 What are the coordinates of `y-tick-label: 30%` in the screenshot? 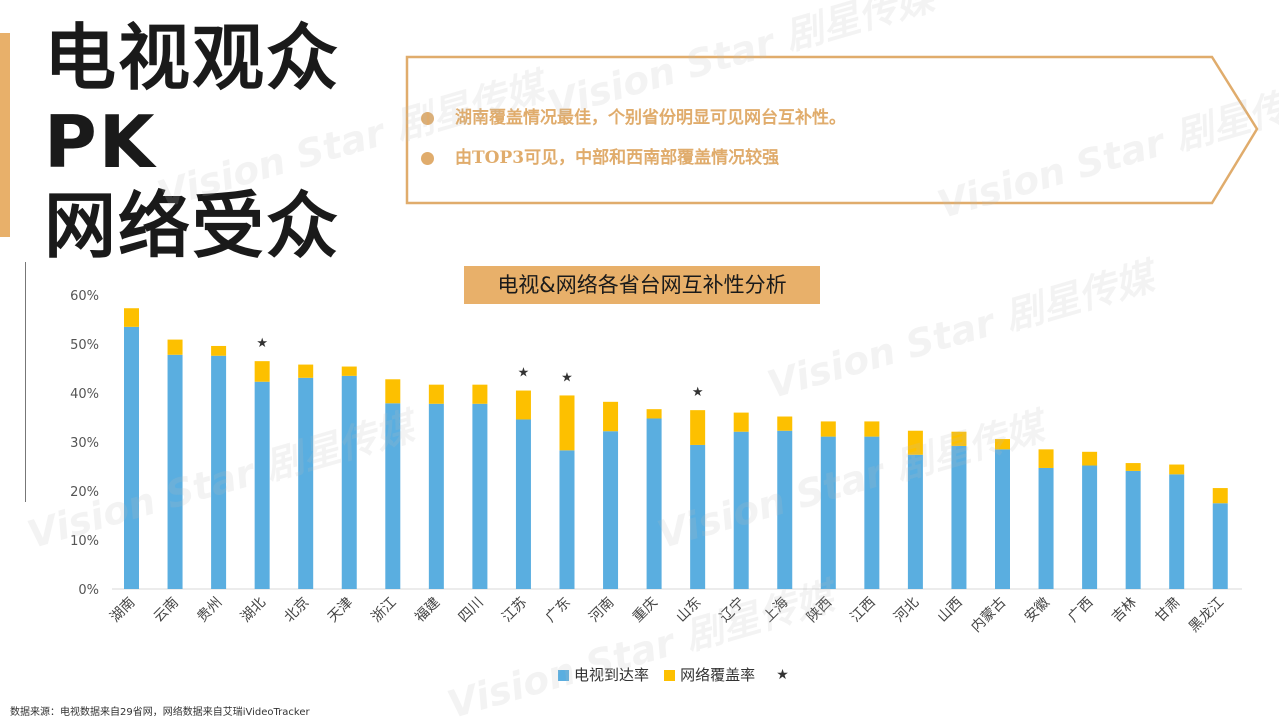 It's located at (84, 443).